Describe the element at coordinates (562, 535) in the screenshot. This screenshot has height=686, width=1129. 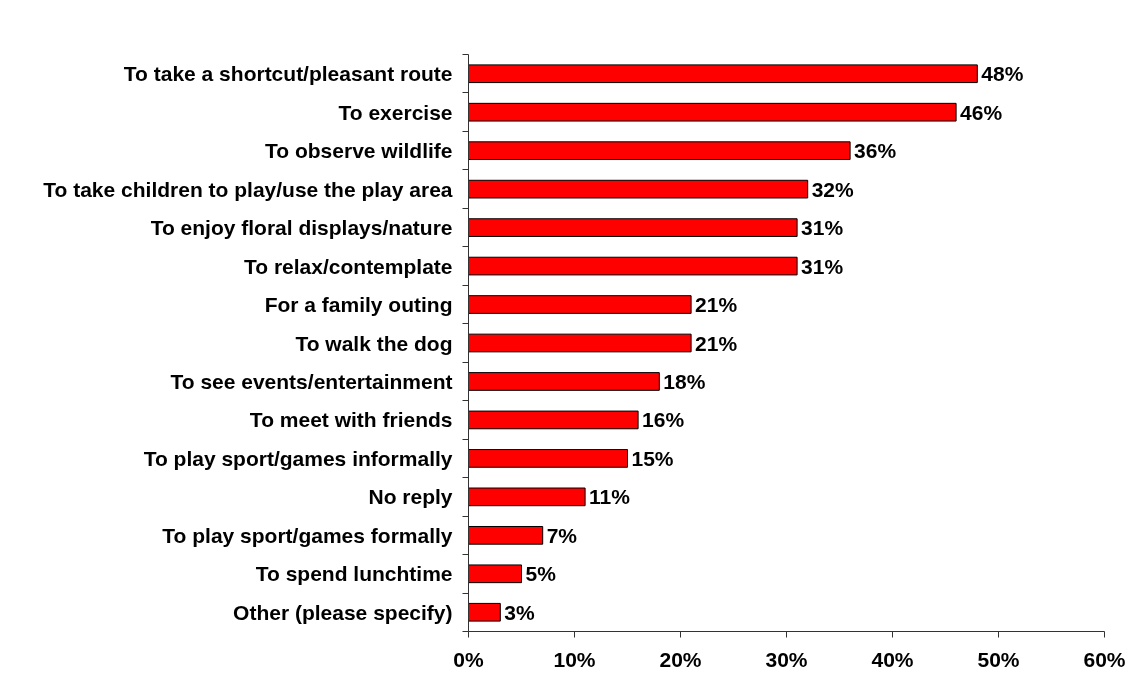
I see `data-label: 7%` at that location.